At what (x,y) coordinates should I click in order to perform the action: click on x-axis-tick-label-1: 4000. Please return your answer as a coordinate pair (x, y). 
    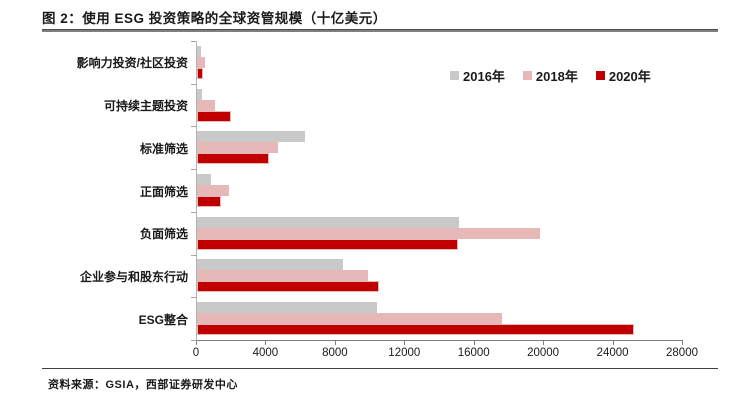
    Looking at the image, I should click on (265, 353).